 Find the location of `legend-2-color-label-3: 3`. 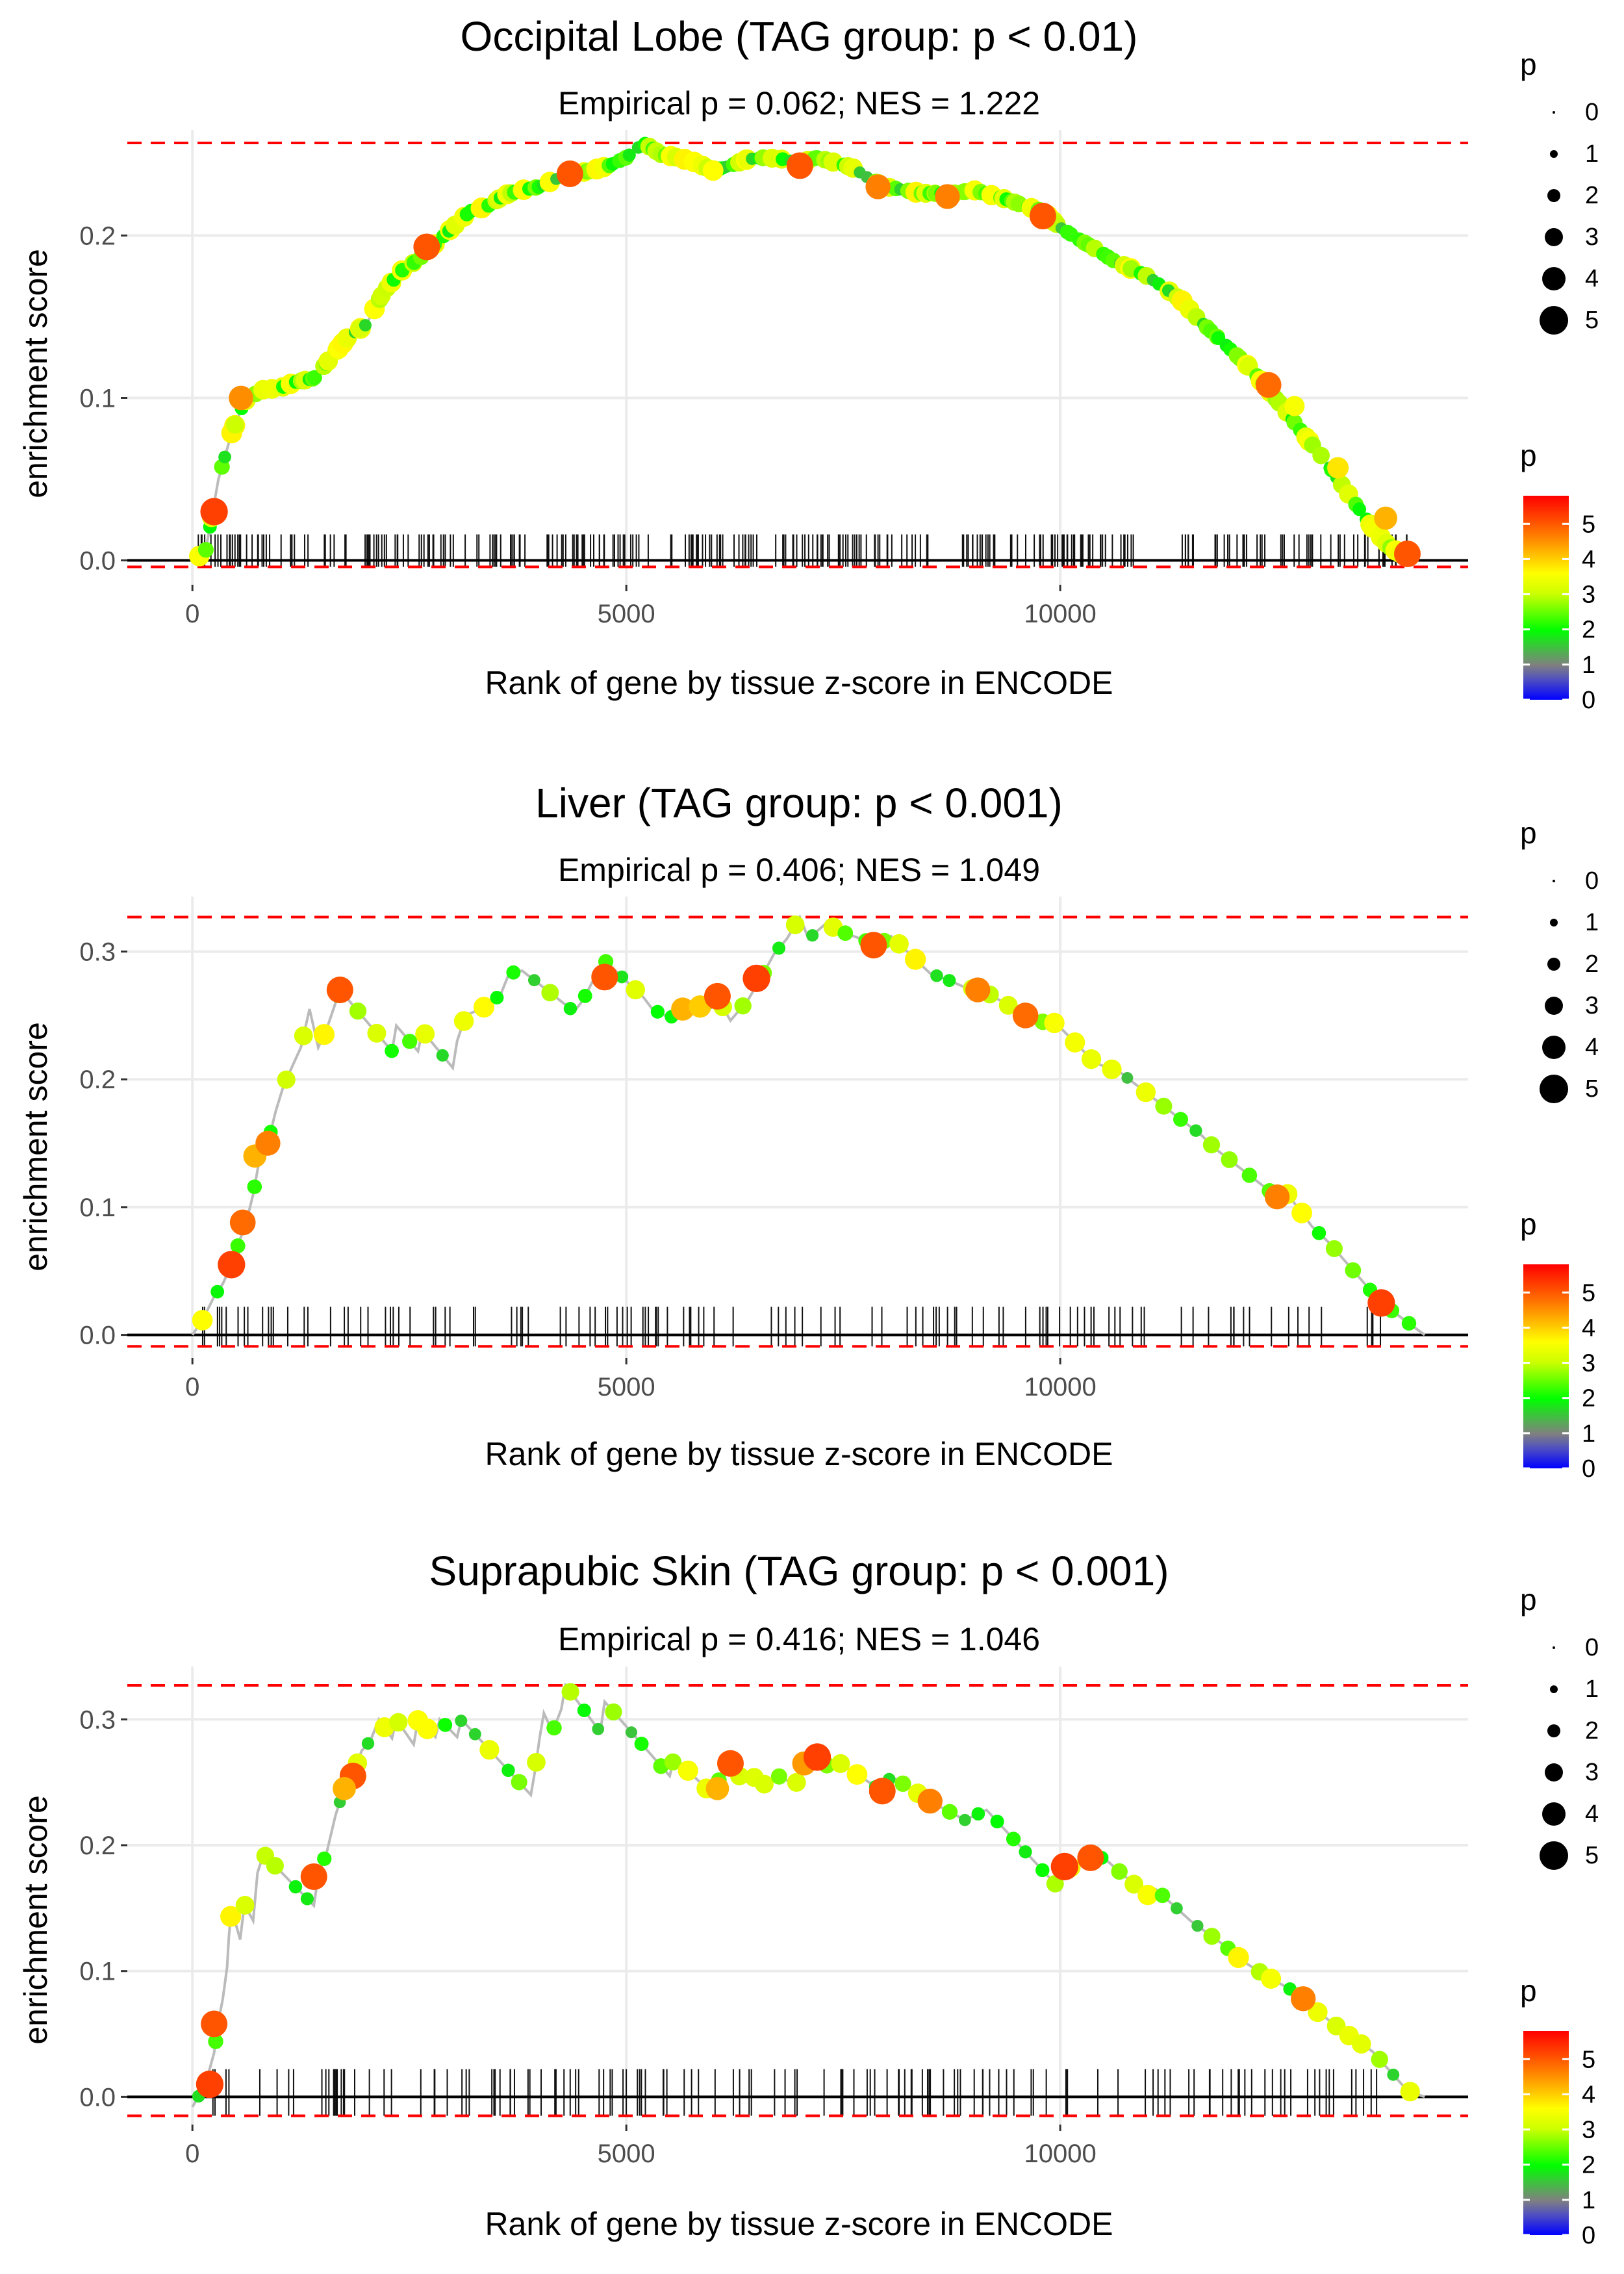

legend-2-color-label-3: 3 is located at coordinates (1588, 1363).